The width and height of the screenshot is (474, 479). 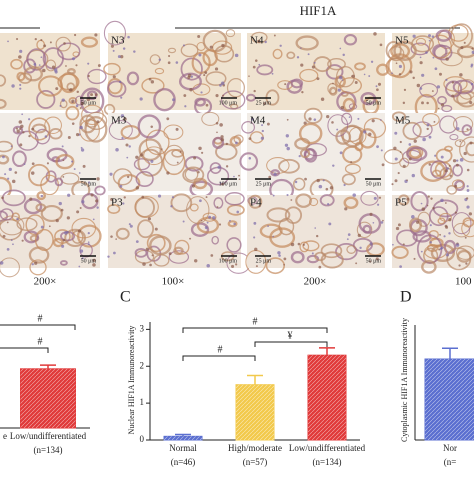 I want to click on panel-label: N5, so click(x=402, y=41).